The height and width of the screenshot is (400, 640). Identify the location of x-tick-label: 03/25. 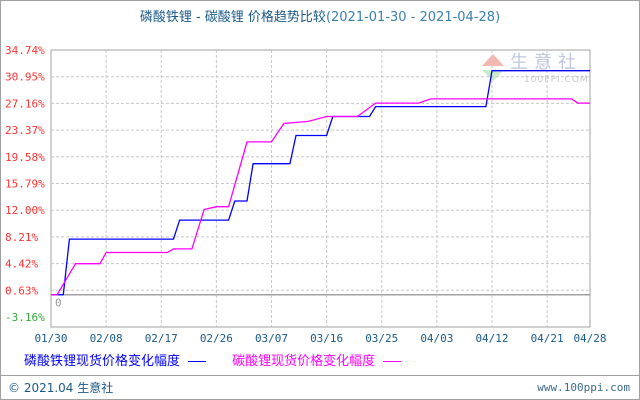
(381, 338).